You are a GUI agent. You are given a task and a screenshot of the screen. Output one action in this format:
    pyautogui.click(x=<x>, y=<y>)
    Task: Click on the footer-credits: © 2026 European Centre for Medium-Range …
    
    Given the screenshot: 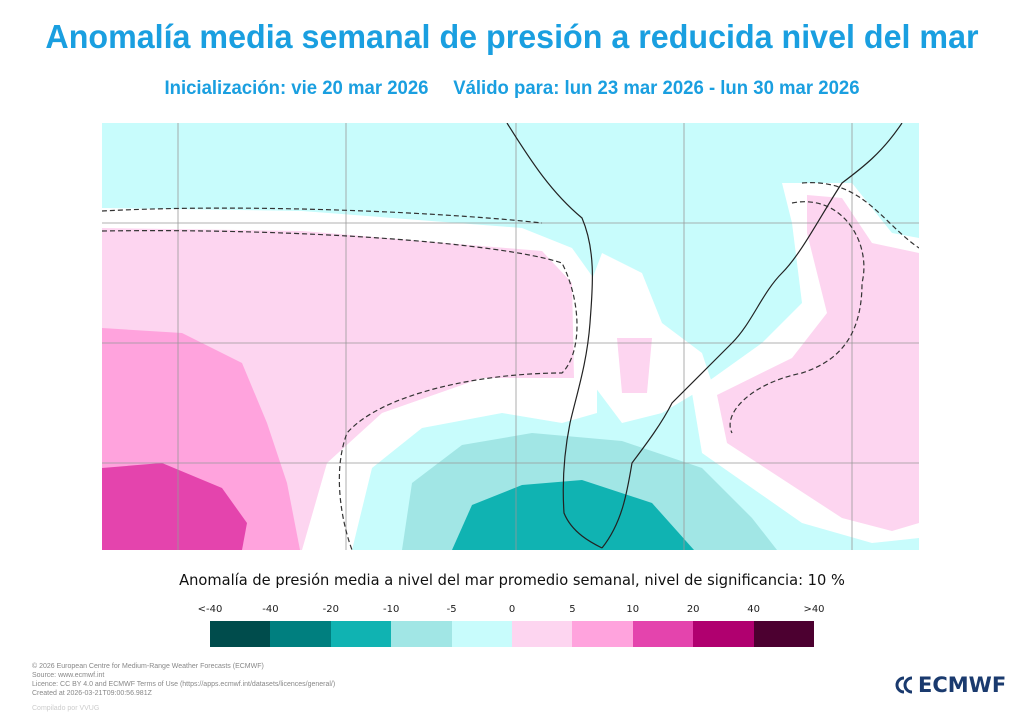 What is the action you would take?
    pyautogui.click(x=183, y=680)
    